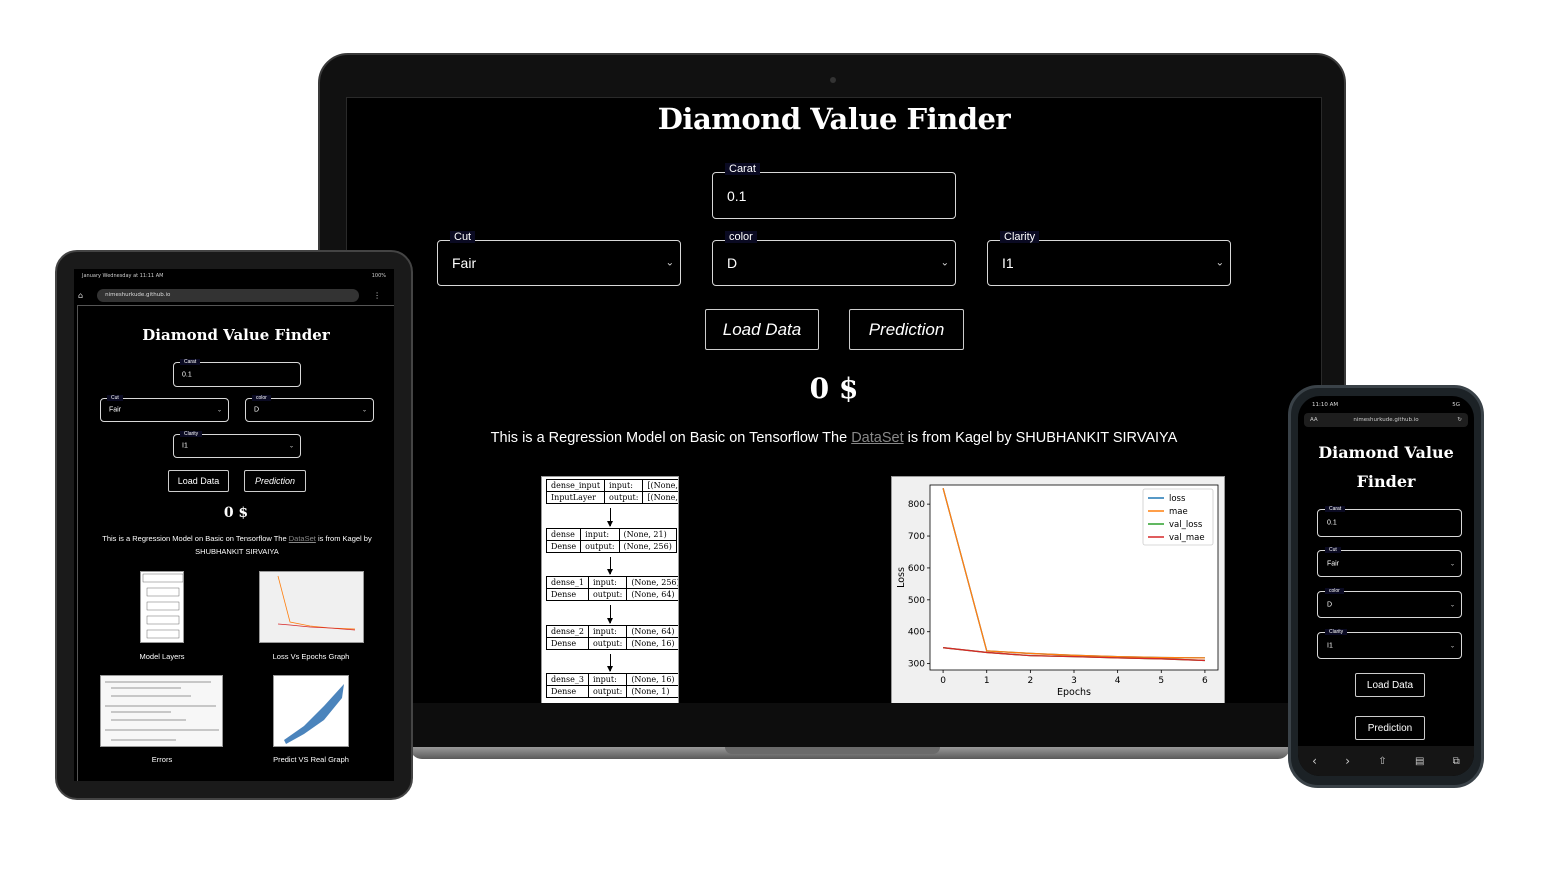  I want to click on legend-box, so click(1178, 517).